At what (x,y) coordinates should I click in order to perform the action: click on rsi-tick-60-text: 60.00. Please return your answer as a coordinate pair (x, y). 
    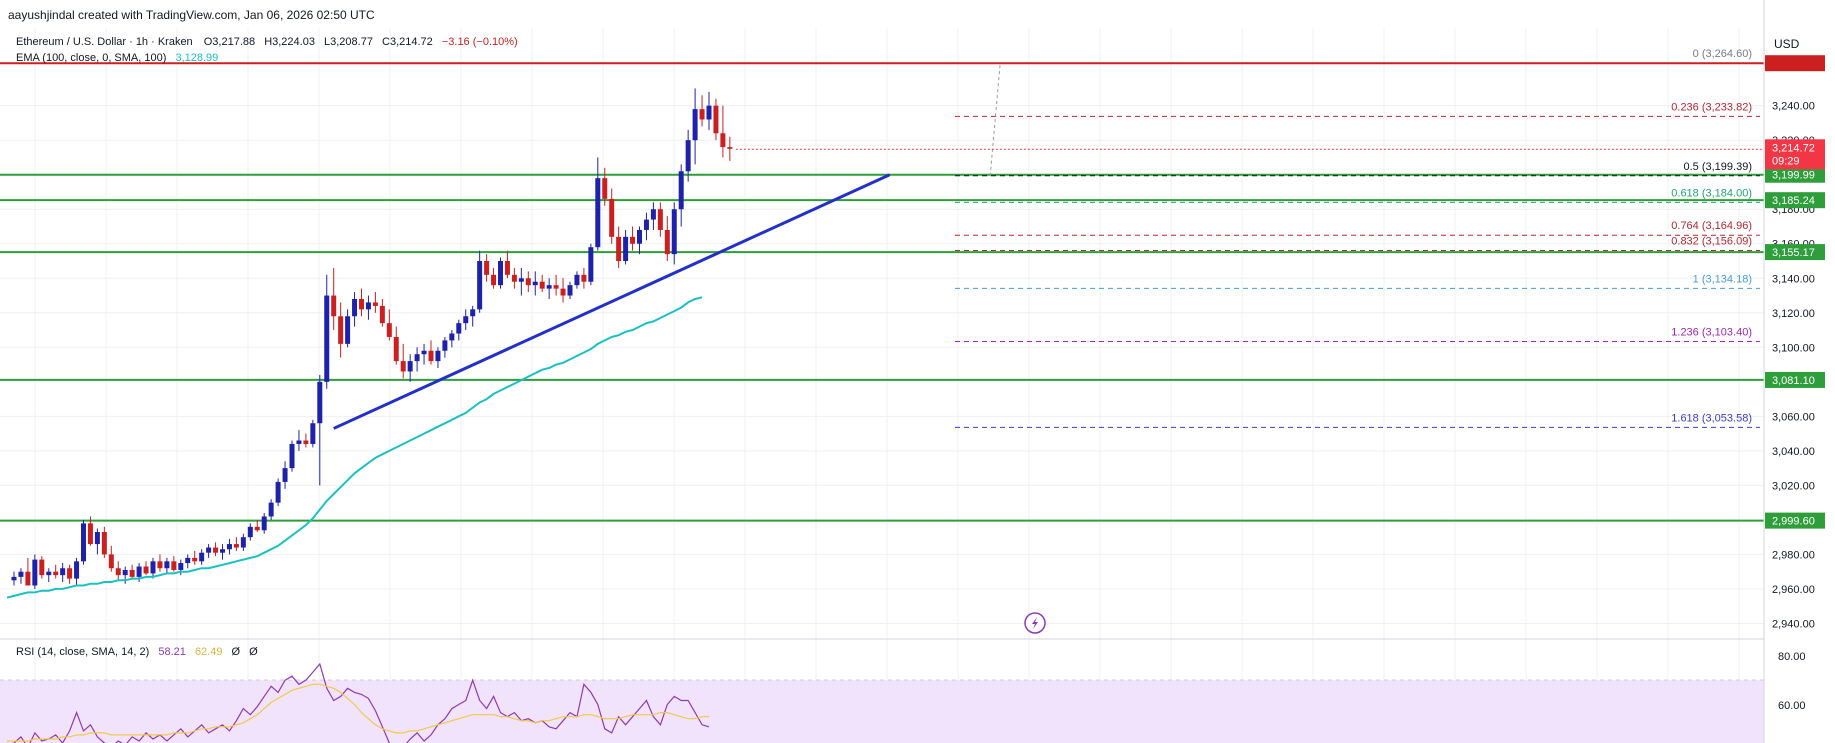
    Looking at the image, I should click on (1792, 706).